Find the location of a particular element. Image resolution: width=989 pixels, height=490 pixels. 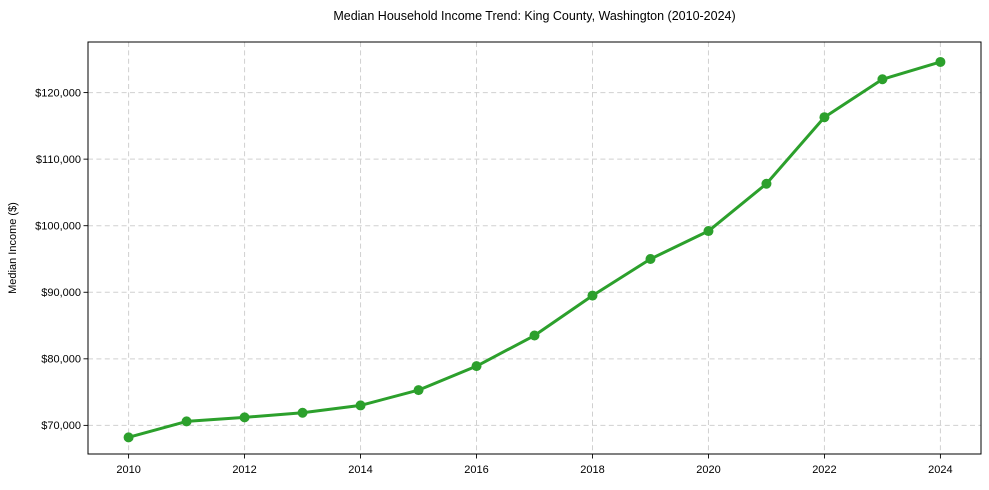

x-tick-label: 2016 is located at coordinates (476, 470).